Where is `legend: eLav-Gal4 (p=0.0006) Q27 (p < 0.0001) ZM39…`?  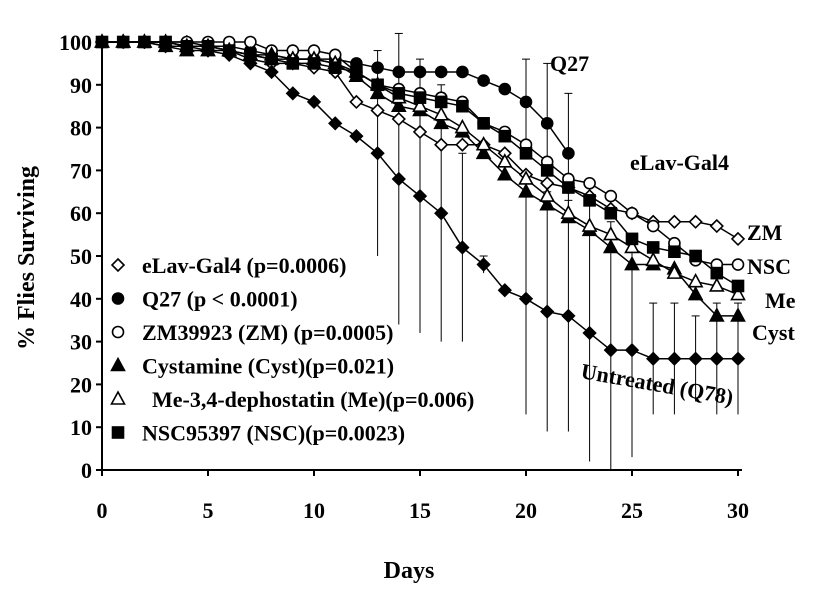
legend: eLav-Gal4 (p=0.0006) Q27 (p < 0.0001) ZM39… is located at coordinates (292, 349).